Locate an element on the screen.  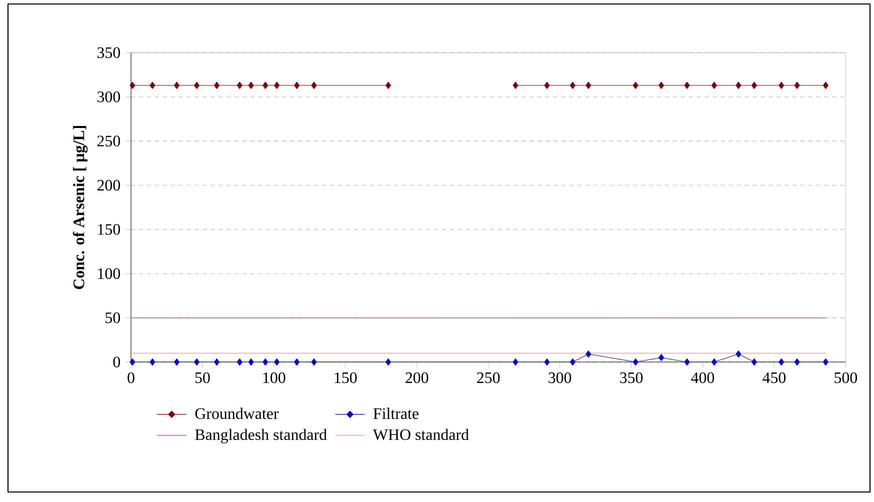
x-tick-label: 400 is located at coordinates (702, 378).